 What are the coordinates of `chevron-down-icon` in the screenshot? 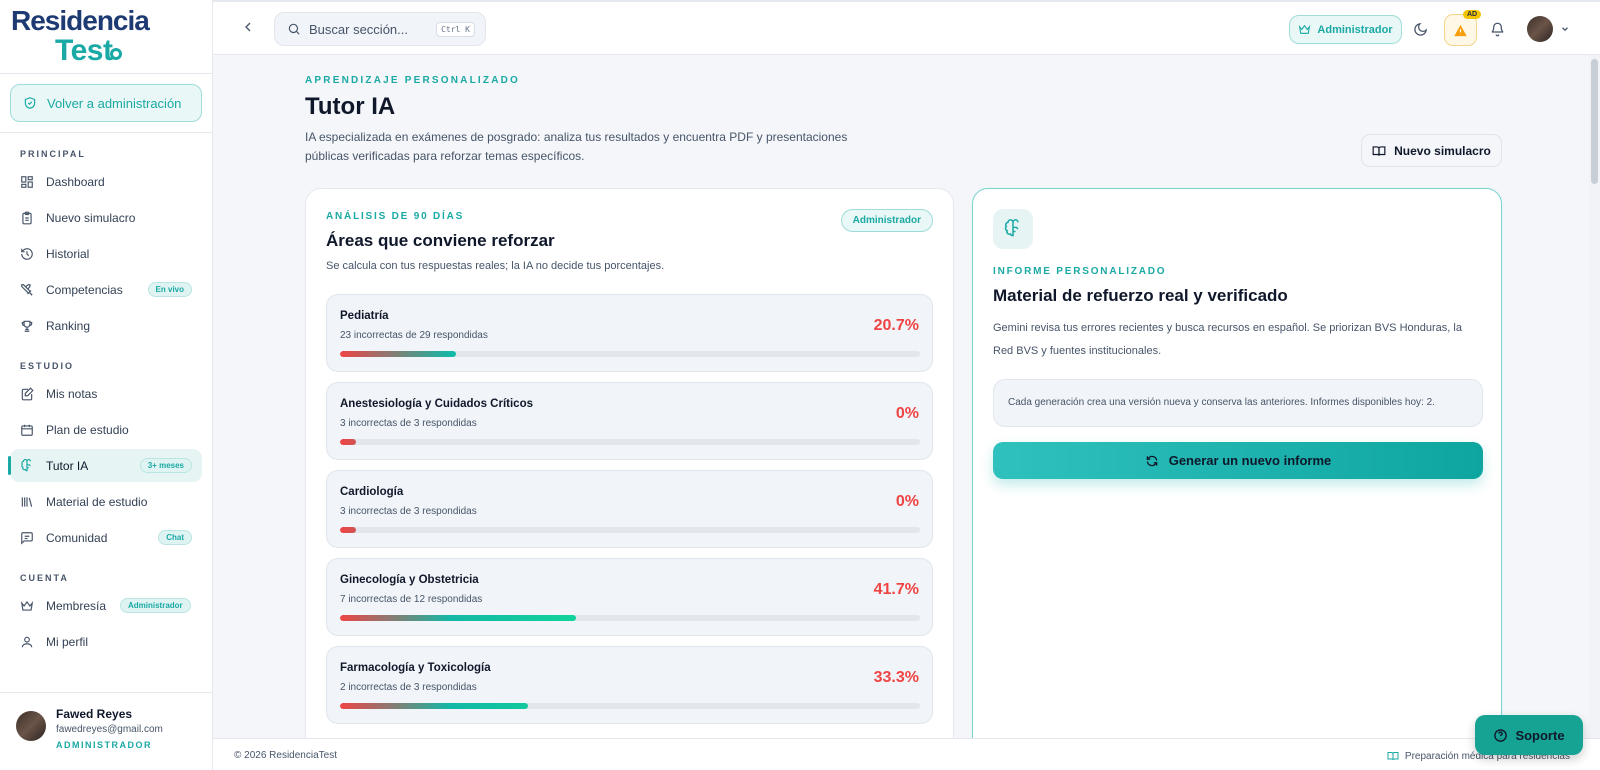 It's located at (1565, 29).